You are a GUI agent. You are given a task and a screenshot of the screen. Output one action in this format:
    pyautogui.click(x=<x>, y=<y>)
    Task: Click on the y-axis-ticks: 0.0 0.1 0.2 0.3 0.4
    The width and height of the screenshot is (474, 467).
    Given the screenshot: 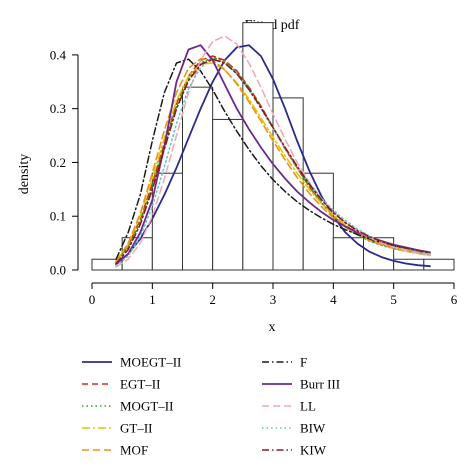 What is the action you would take?
    pyautogui.click(x=64, y=162)
    